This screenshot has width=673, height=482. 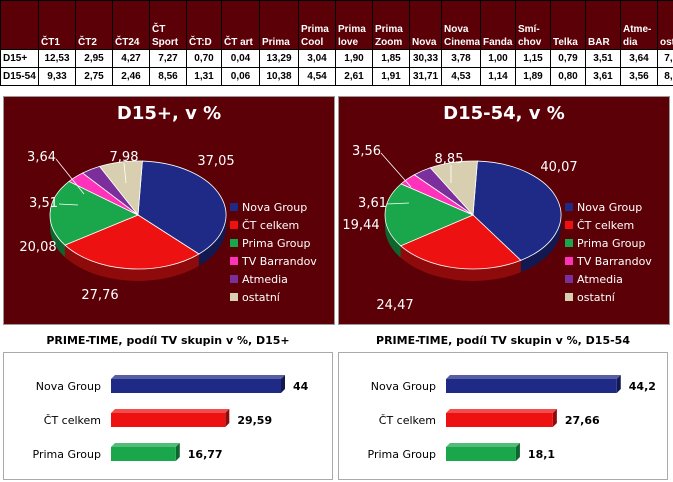 What do you see at coordinates (639, 58) in the screenshot?
I see `table-cell: 3,64` at bounding box center [639, 58].